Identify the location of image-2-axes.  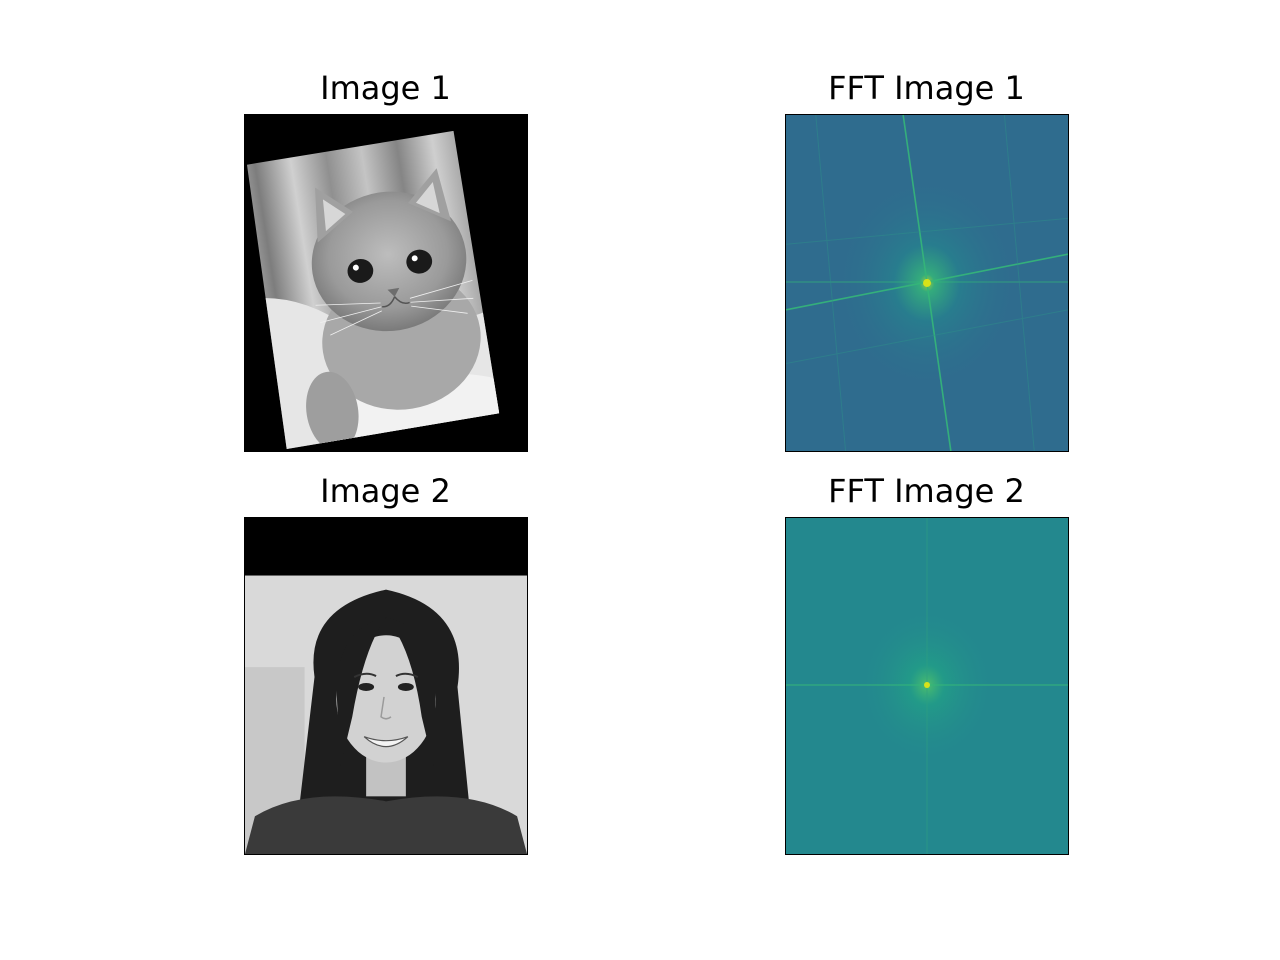
(386, 686).